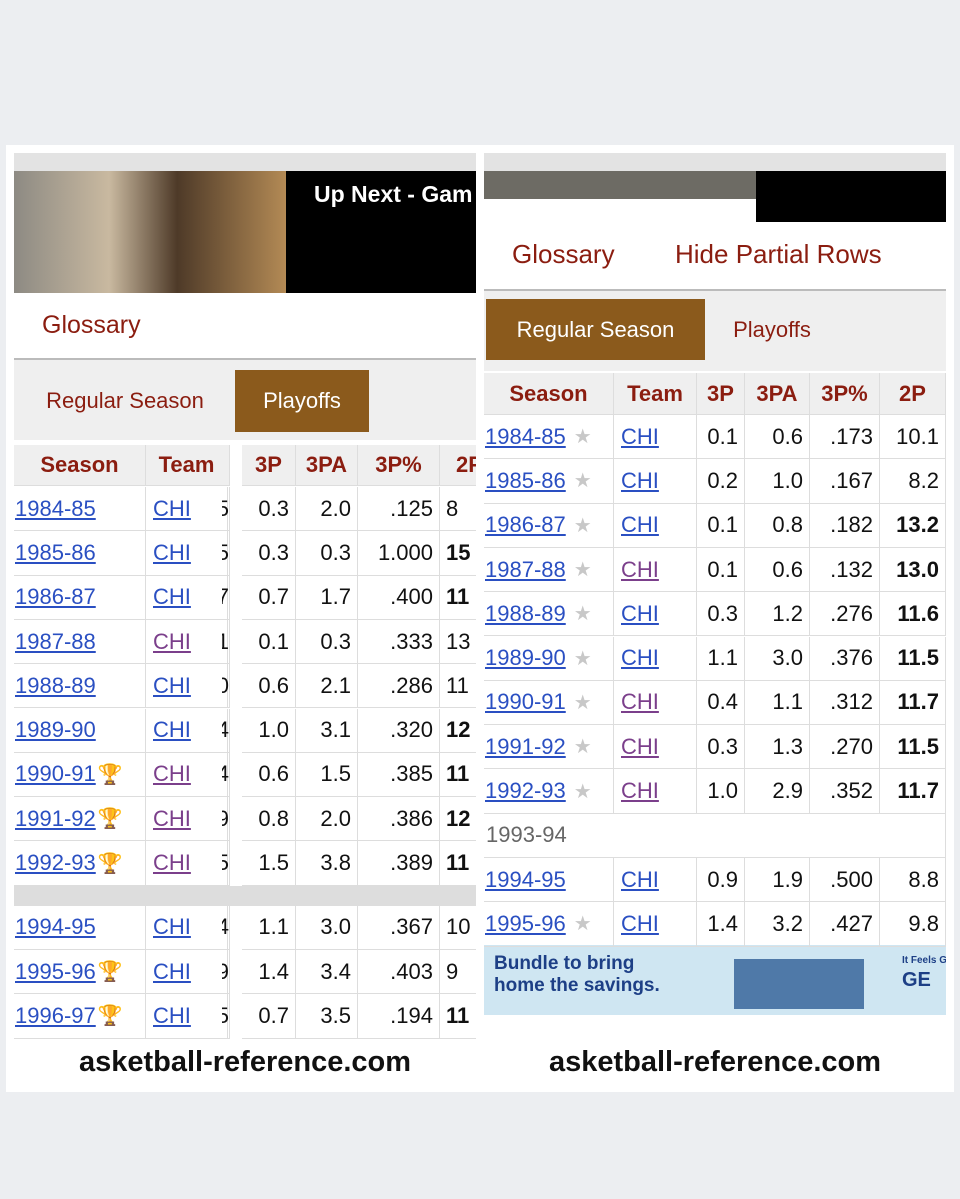 This screenshot has width=960, height=1199. Describe the element at coordinates (778, 254) in the screenshot. I see `hide-partial-rows: Hide Partial Rows` at that location.